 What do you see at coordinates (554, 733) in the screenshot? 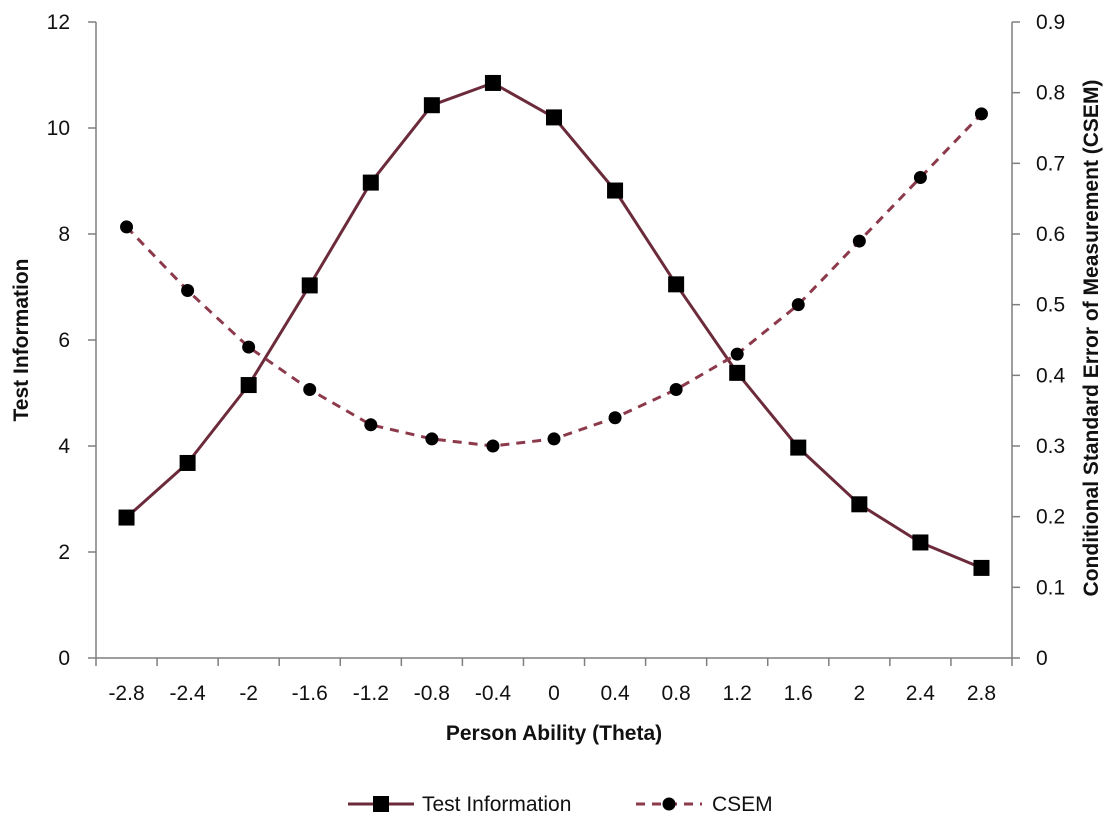
I see `x-axis-title: Person Ability (Theta)` at bounding box center [554, 733].